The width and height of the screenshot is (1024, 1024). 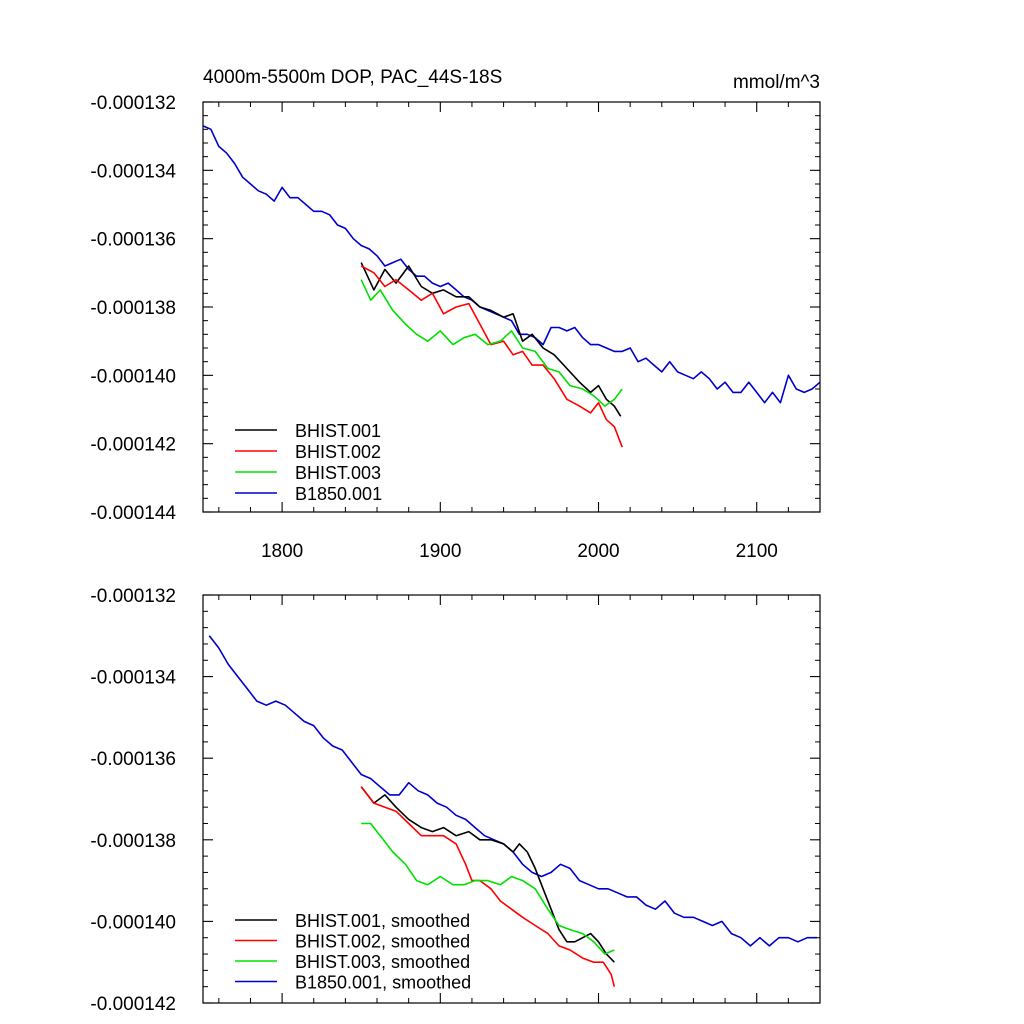 I want to click on legend-label: B1850.001, smoothed, so click(x=383, y=983).